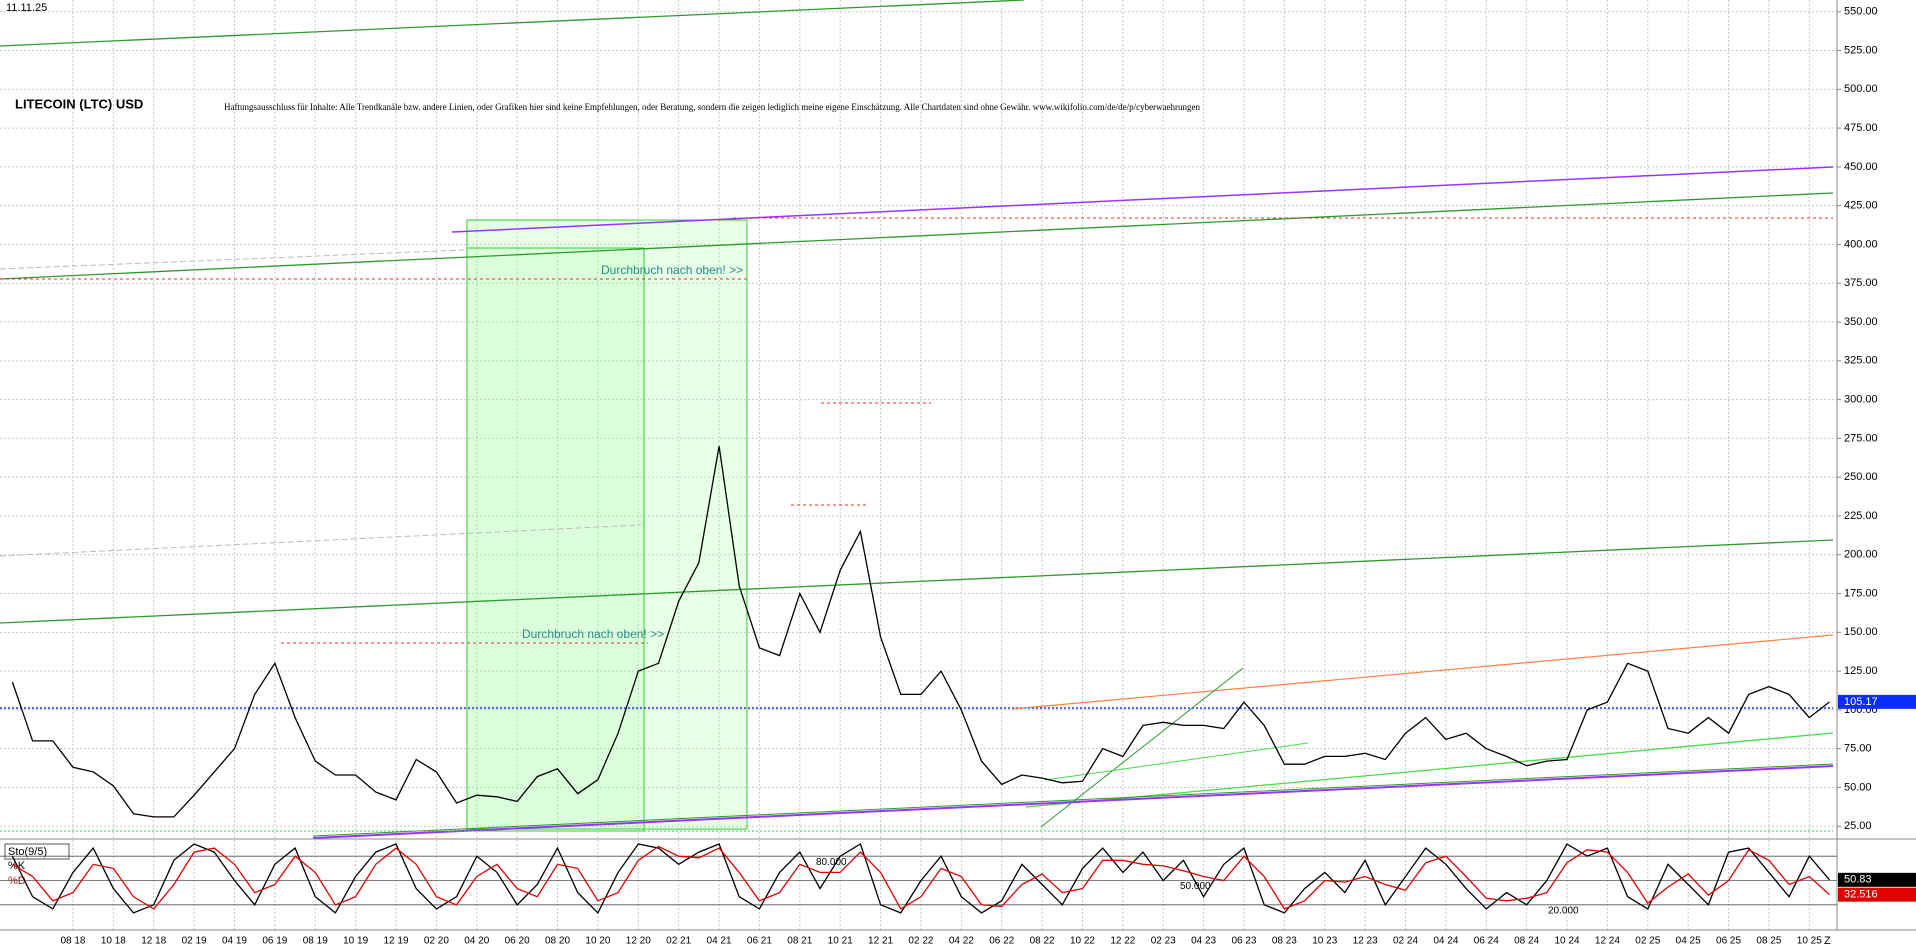  I want to click on chart-date: 11.11.25, so click(26, 8).